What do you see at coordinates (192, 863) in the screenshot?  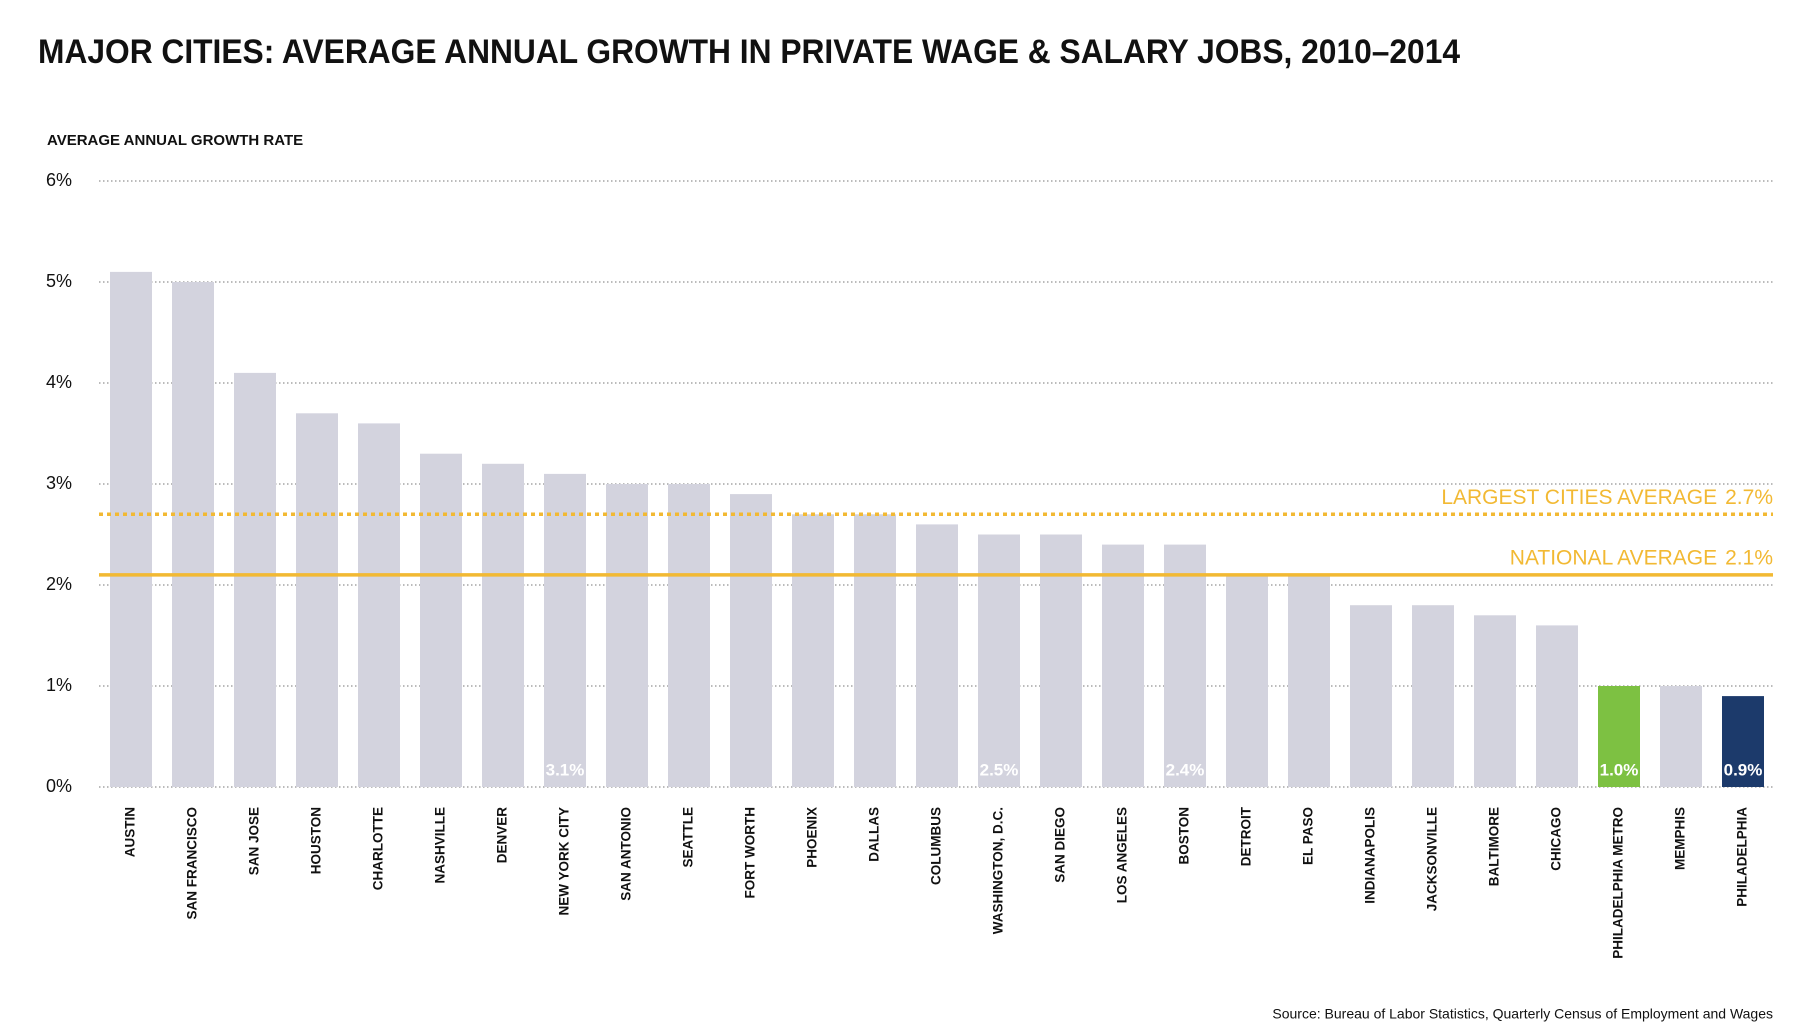 I see `x-tick-label: SAN FRANCISCO` at bounding box center [192, 863].